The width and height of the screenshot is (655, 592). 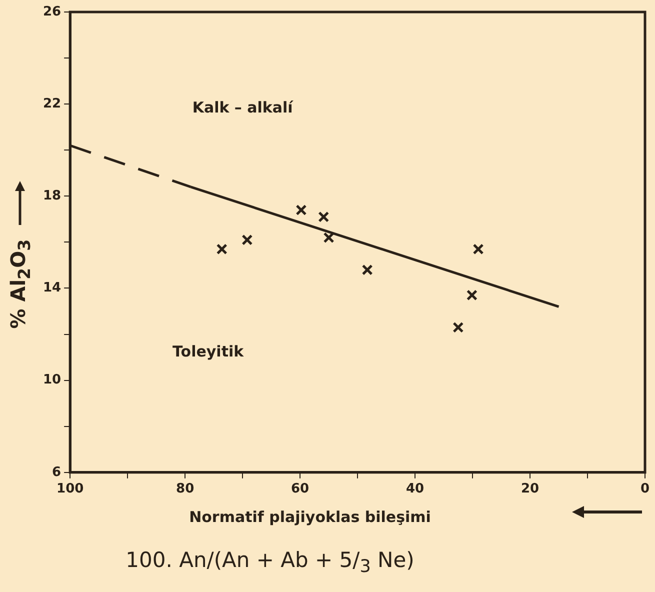 I want to click on annotation: Toleyitik, so click(x=208, y=351).